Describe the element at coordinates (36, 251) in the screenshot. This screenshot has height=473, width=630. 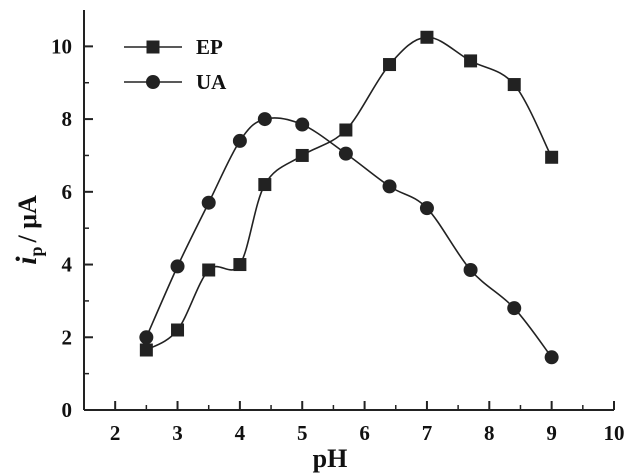
I see `y-axis-title-subscript: p` at that location.